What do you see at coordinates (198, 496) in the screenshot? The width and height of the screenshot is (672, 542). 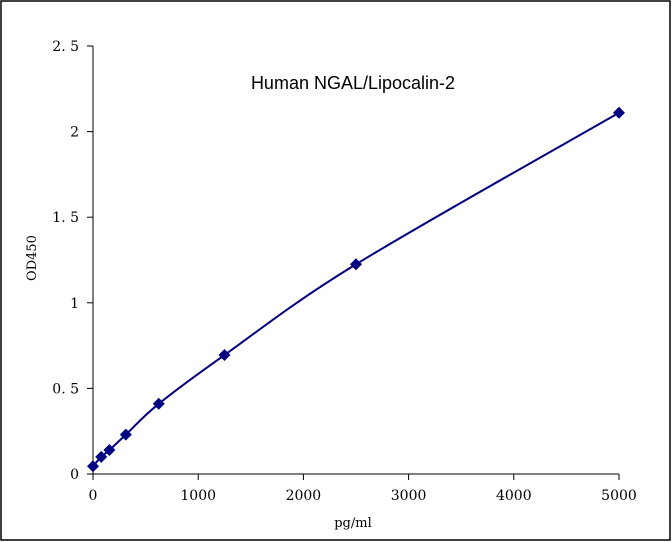 I see `x-tick-label: 1000` at bounding box center [198, 496].